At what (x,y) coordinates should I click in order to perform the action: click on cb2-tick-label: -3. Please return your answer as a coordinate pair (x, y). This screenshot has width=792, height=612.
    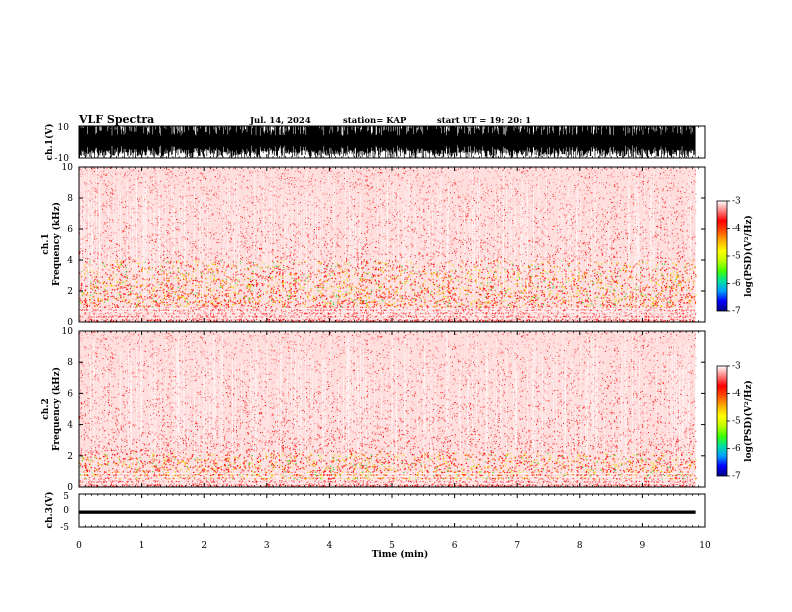
    Looking at the image, I should click on (736, 367).